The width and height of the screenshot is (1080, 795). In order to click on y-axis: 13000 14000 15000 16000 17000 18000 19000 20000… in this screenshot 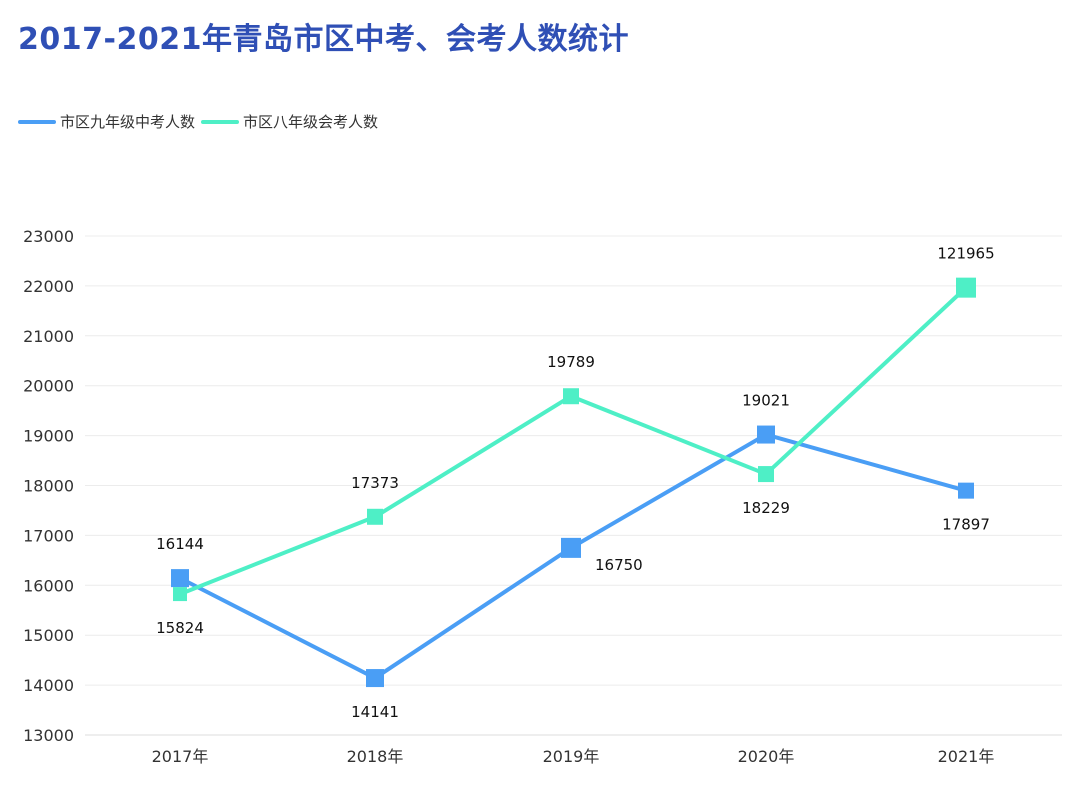, I will do `click(48, 486)`.